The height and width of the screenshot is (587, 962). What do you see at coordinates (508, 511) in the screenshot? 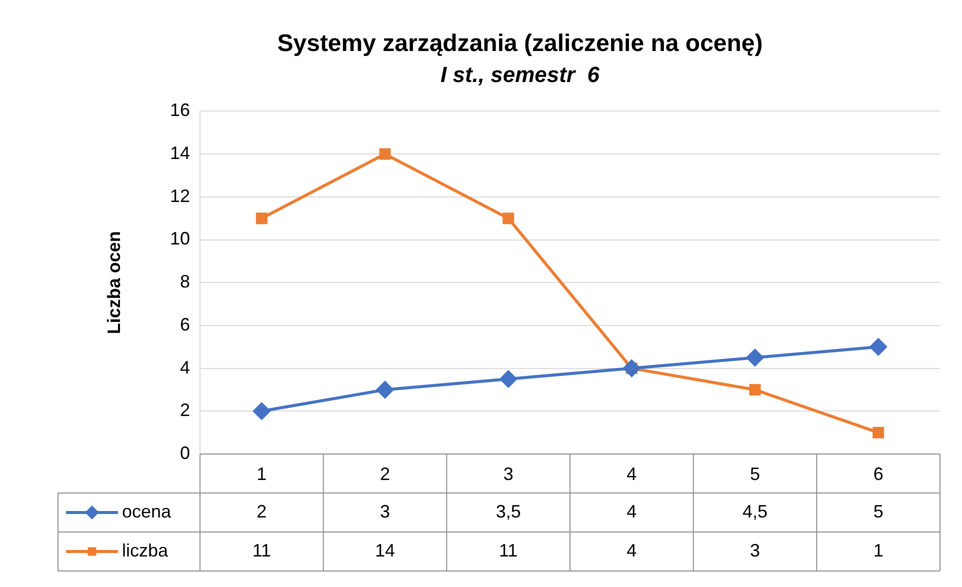
I see `data-label: 3,5` at bounding box center [508, 511].